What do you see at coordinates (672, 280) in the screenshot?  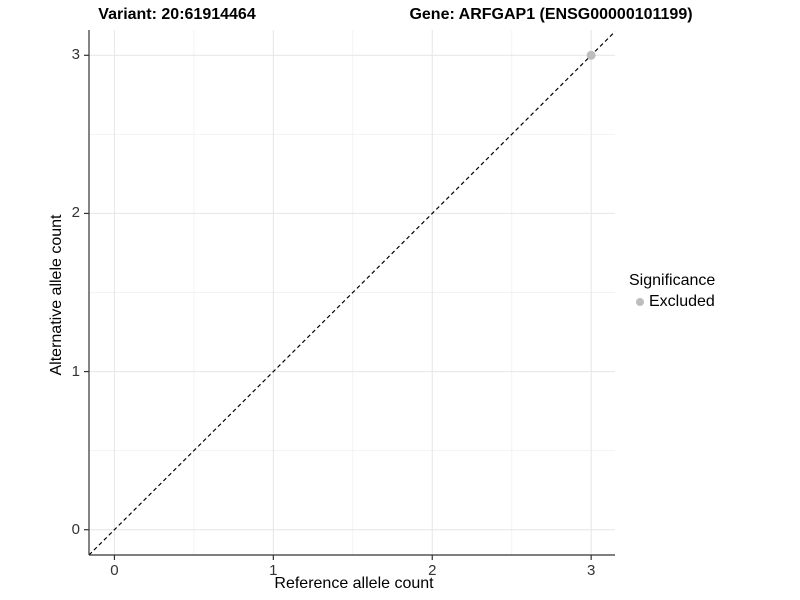 I see `legend-title: Significance` at bounding box center [672, 280].